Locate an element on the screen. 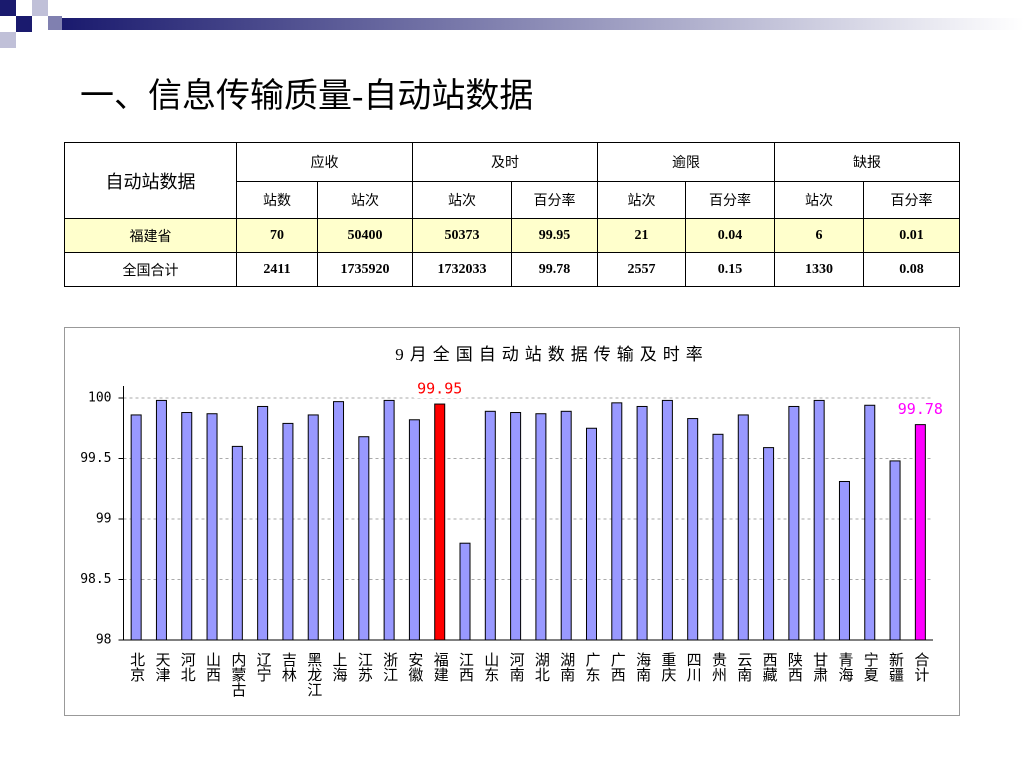 The width and height of the screenshot is (1024, 768). x-tick-label: 甘肃 is located at coordinates (819, 667).